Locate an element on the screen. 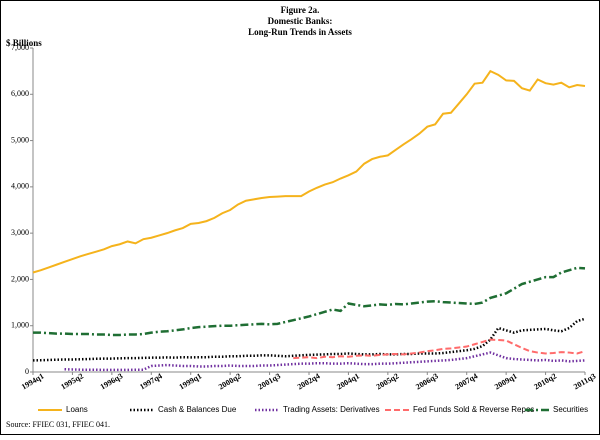  chart-title: Figure 2a. is located at coordinates (300, 10).